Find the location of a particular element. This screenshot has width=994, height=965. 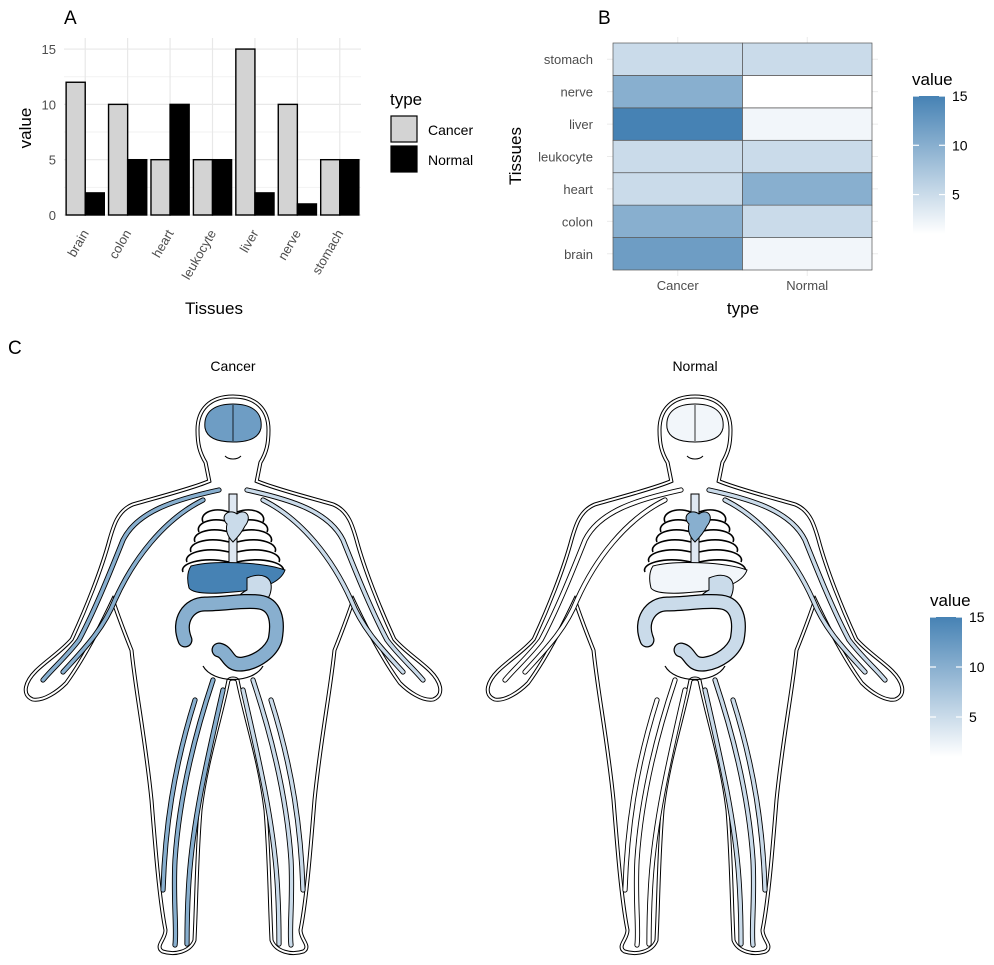

heatmap-y-tick: liver is located at coordinates (581, 124).